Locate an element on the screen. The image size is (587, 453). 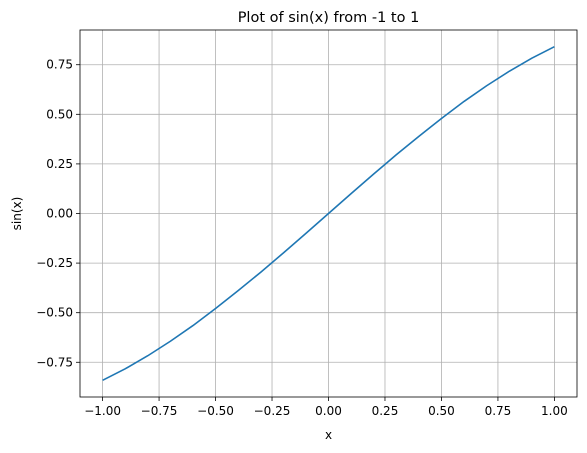
x-tick-label: −0.75 is located at coordinates (159, 411).